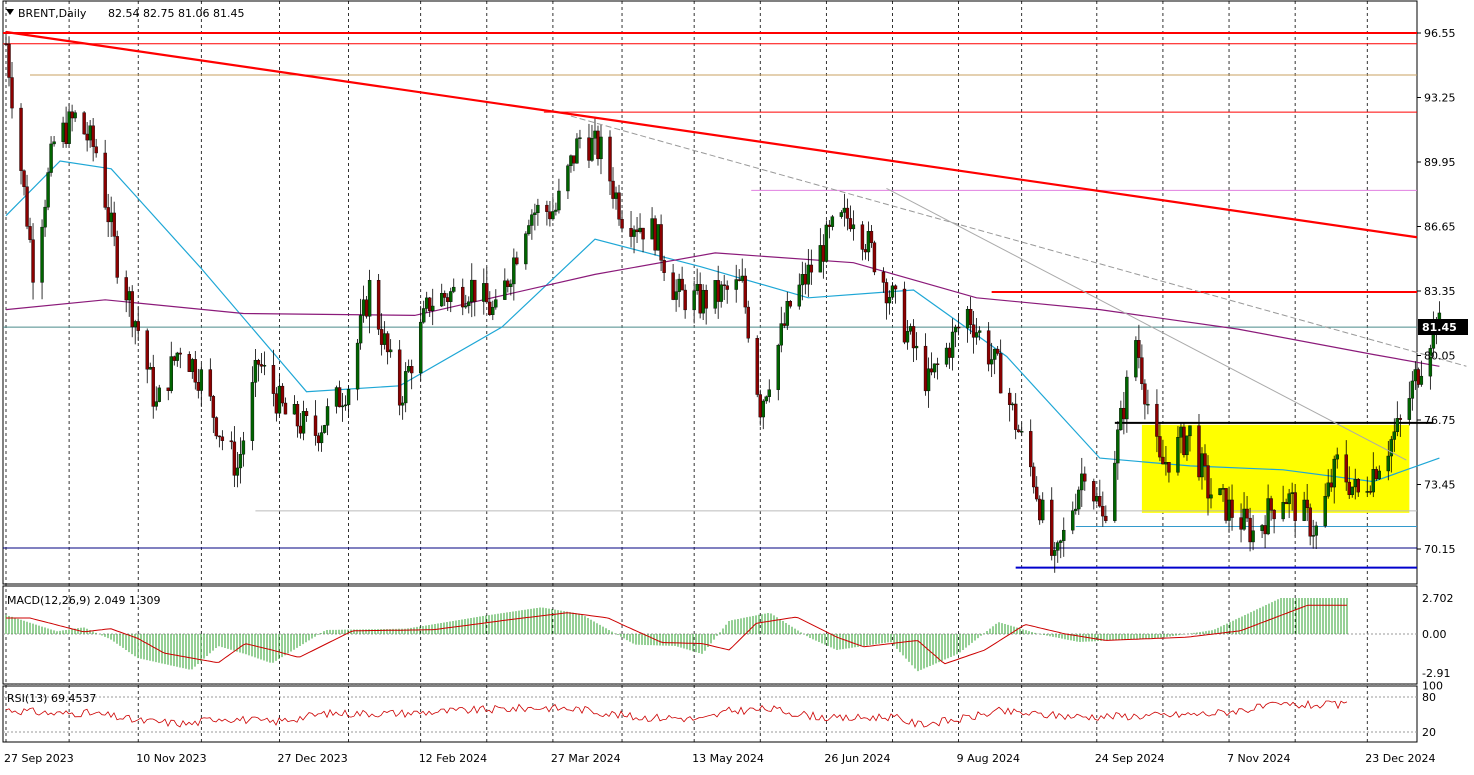 This screenshot has width=1474, height=775. Describe the element at coordinates (988, 758) in the screenshot. I see `x-tick-label: 9 Aug 2024` at that location.